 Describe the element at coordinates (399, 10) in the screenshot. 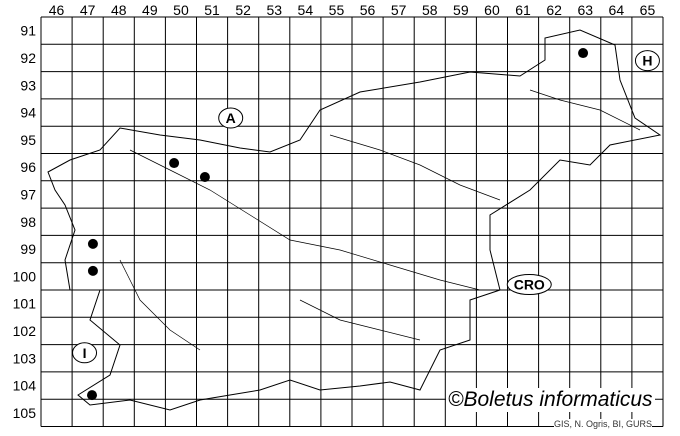

I see `column-label: 57` at that location.